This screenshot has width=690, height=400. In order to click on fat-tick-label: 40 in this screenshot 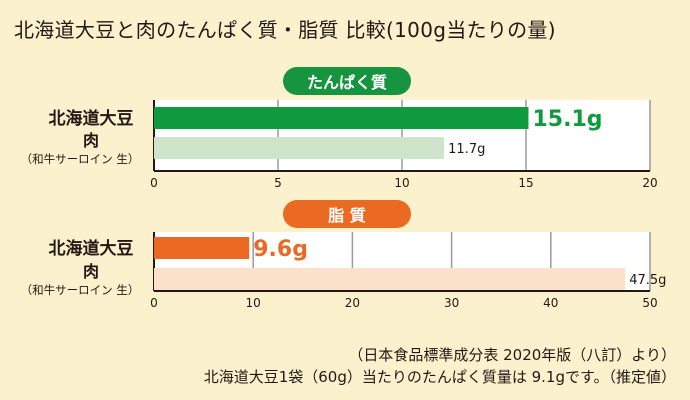, I will do `click(550, 303)`.